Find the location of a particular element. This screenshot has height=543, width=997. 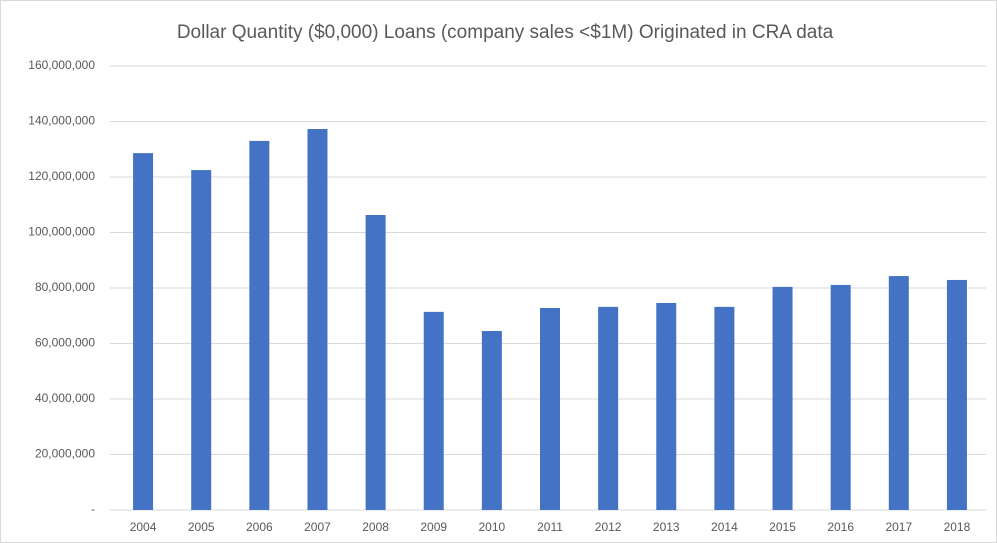

x-tick-label: 2007 is located at coordinates (317, 527).